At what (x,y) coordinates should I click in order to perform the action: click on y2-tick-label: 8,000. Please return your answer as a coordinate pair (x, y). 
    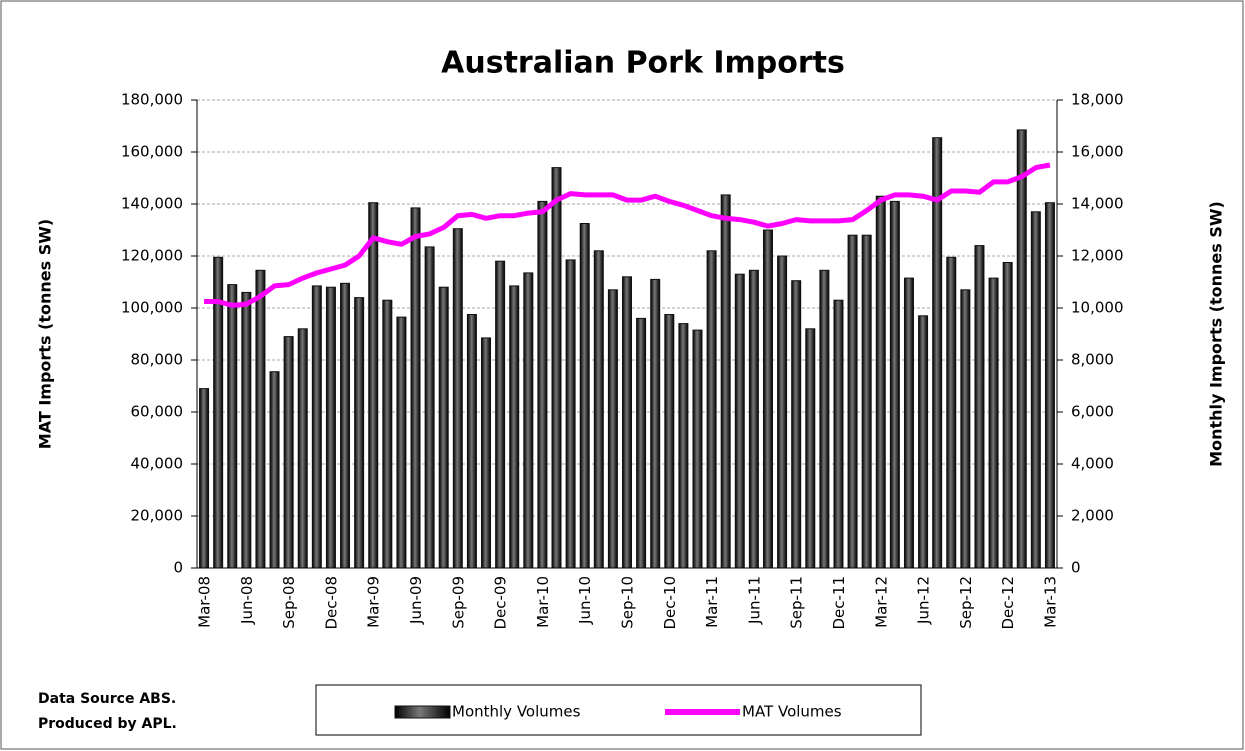
    Looking at the image, I should click on (1092, 360).